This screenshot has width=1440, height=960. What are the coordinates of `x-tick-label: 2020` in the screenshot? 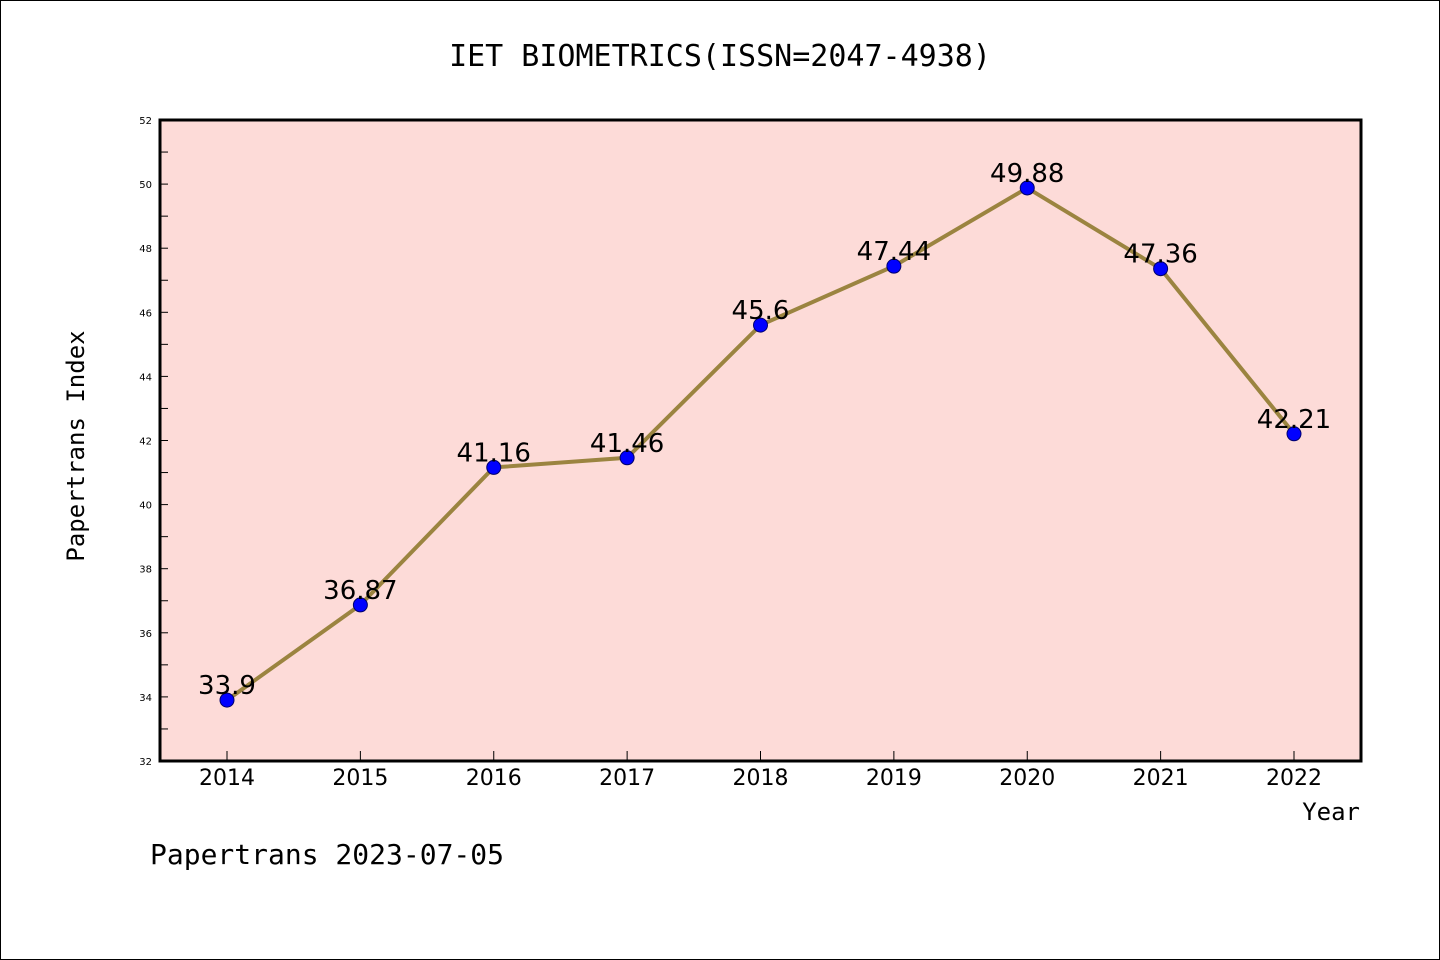 It's located at (1027, 778).